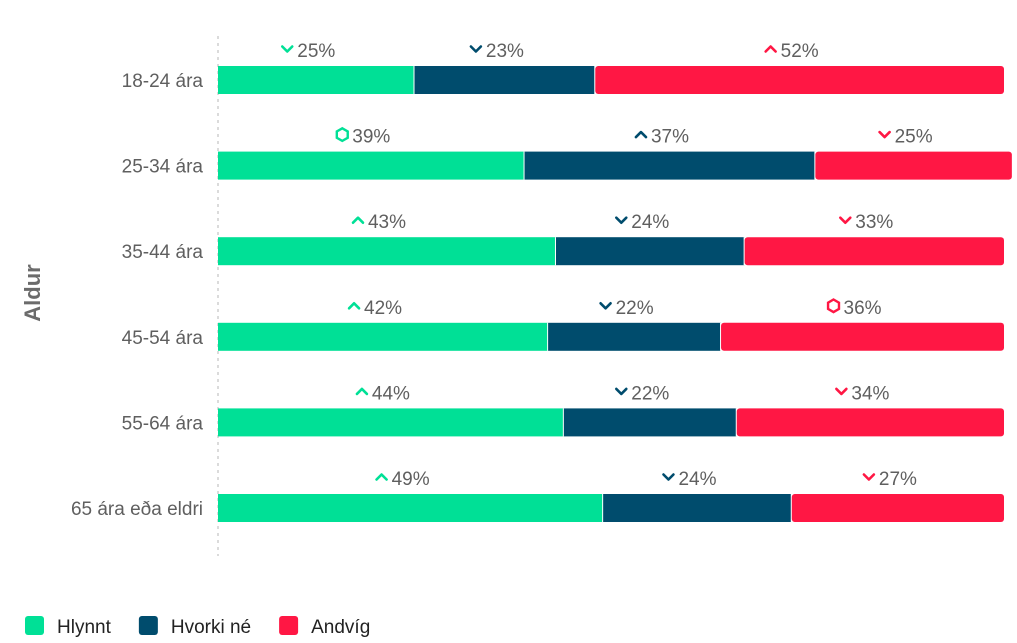 The image size is (1017, 643). Describe the element at coordinates (137, 509) in the screenshot. I see `category-label: 65 ára eða eldri` at that location.